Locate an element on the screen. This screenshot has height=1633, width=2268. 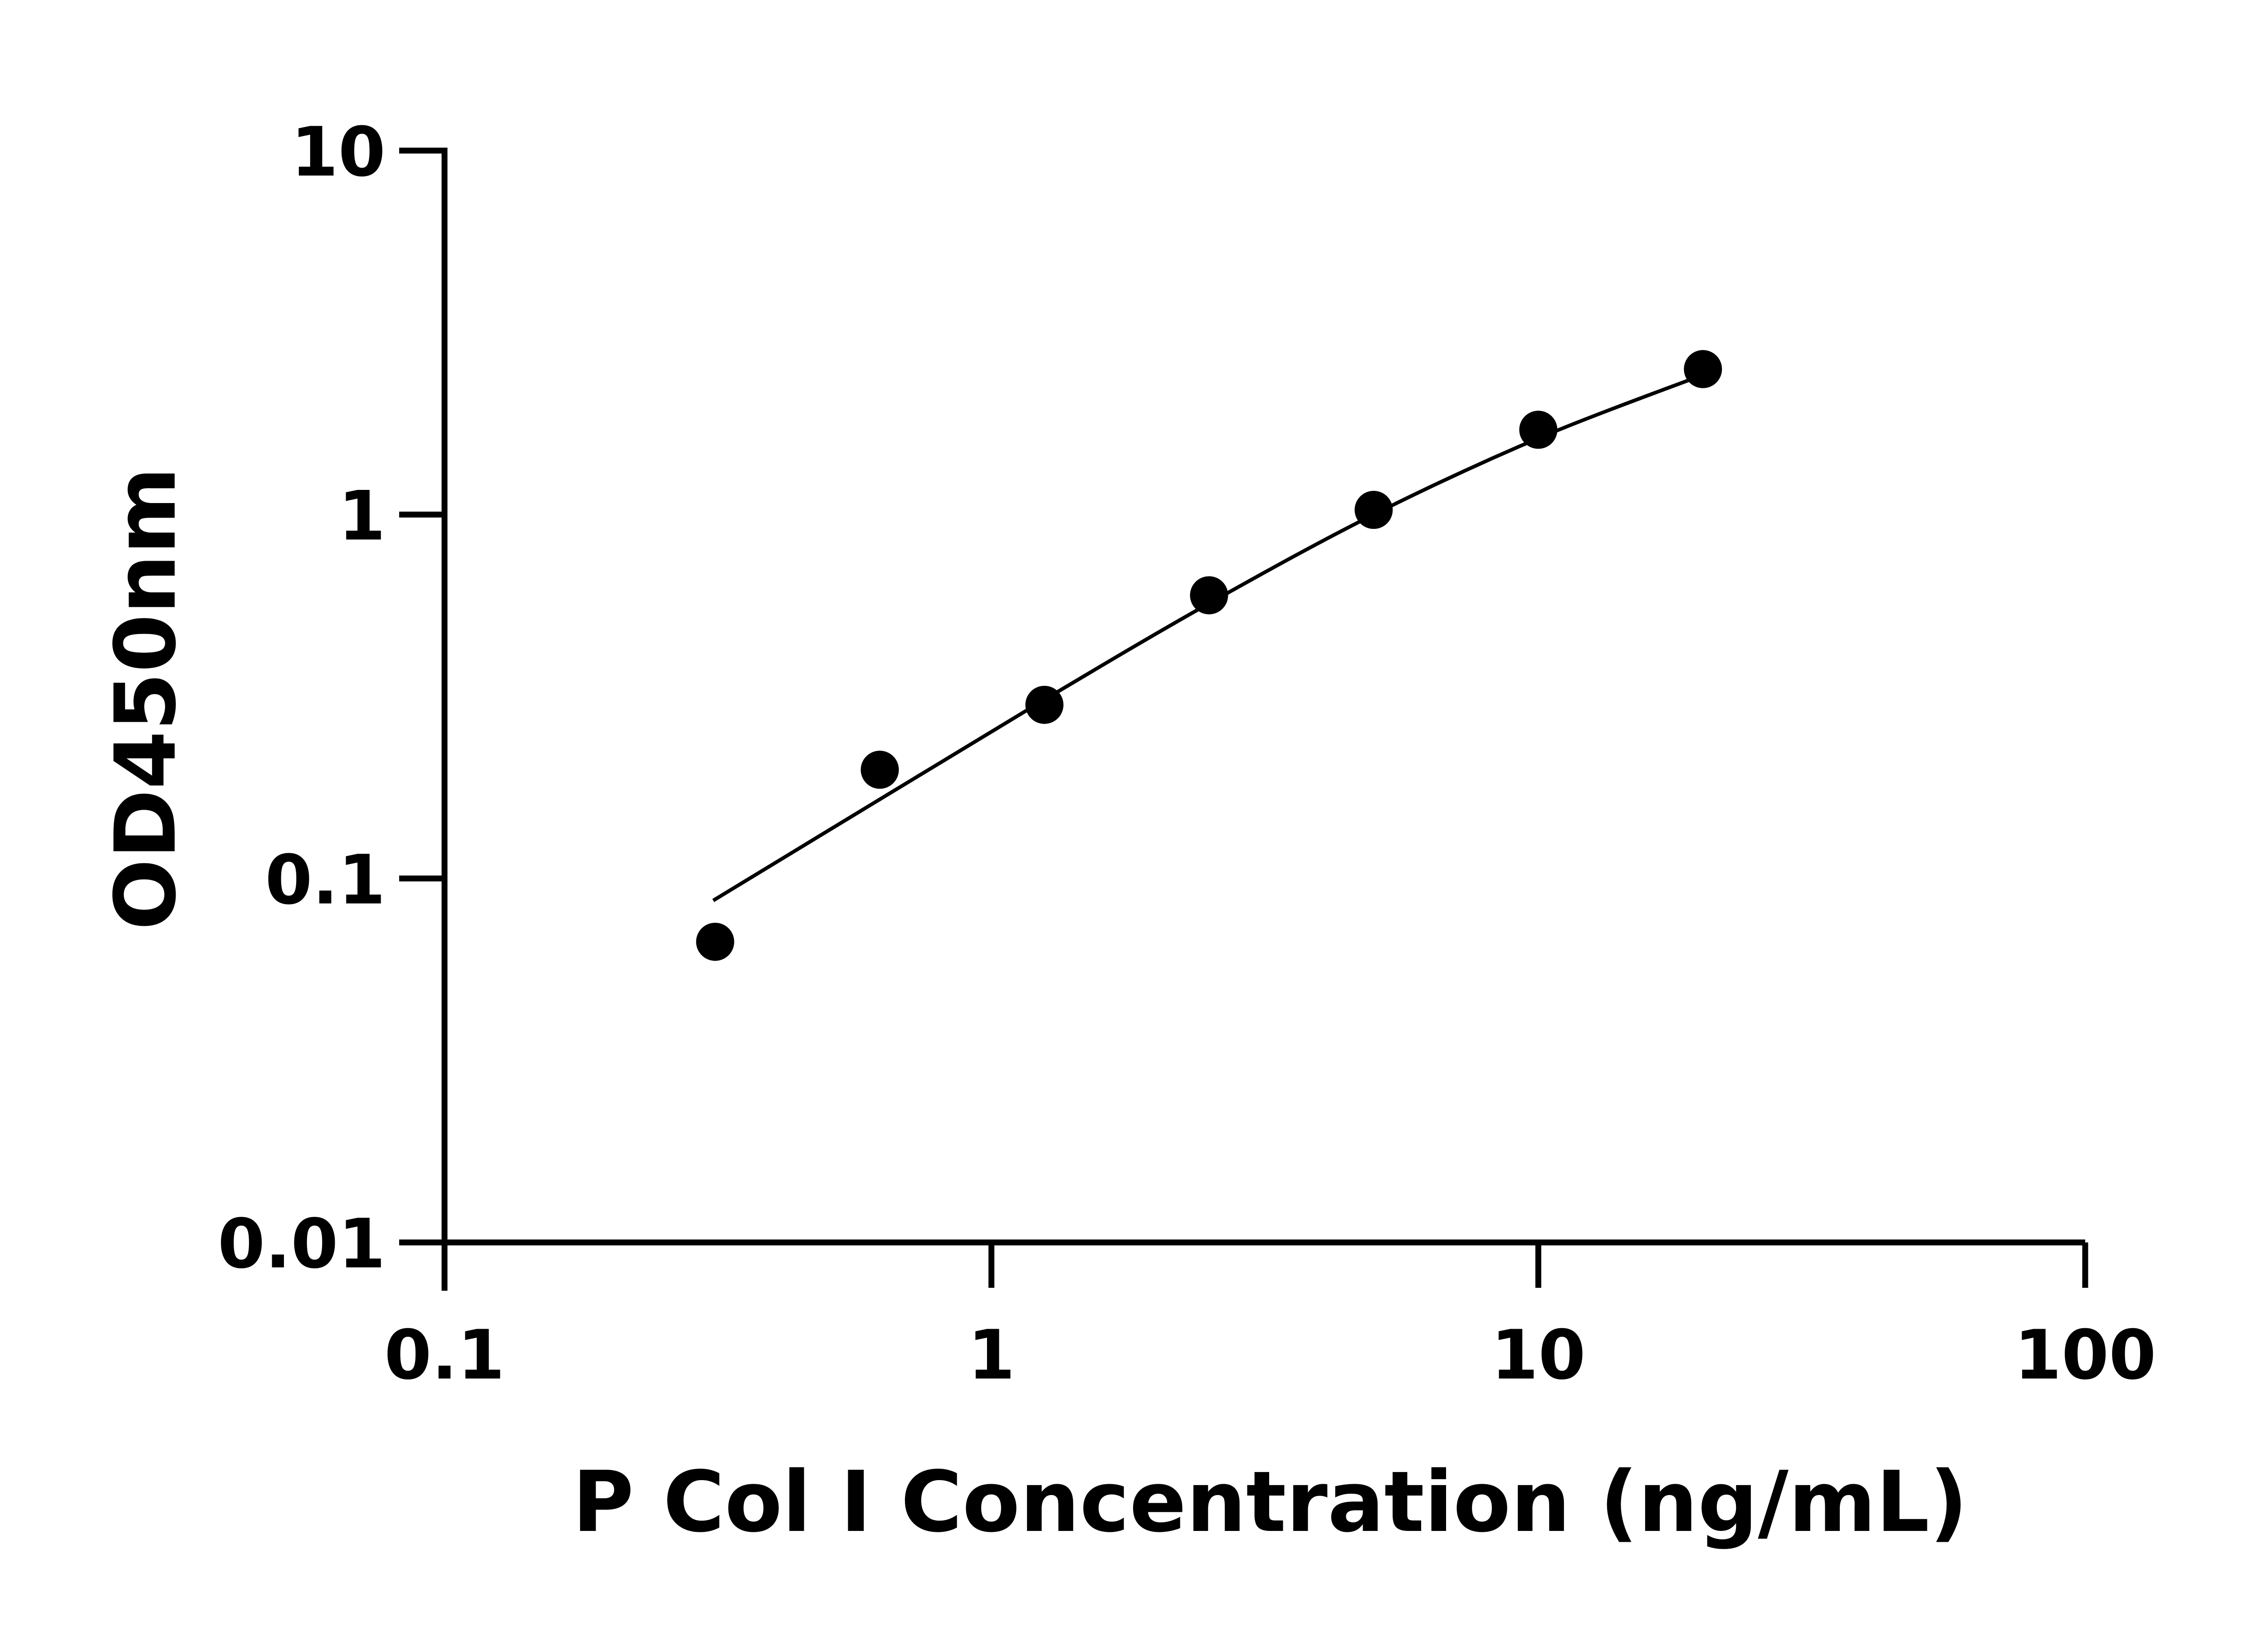
x-axis-ticks: 0.1 1 10 100 is located at coordinates (1270, 1318).